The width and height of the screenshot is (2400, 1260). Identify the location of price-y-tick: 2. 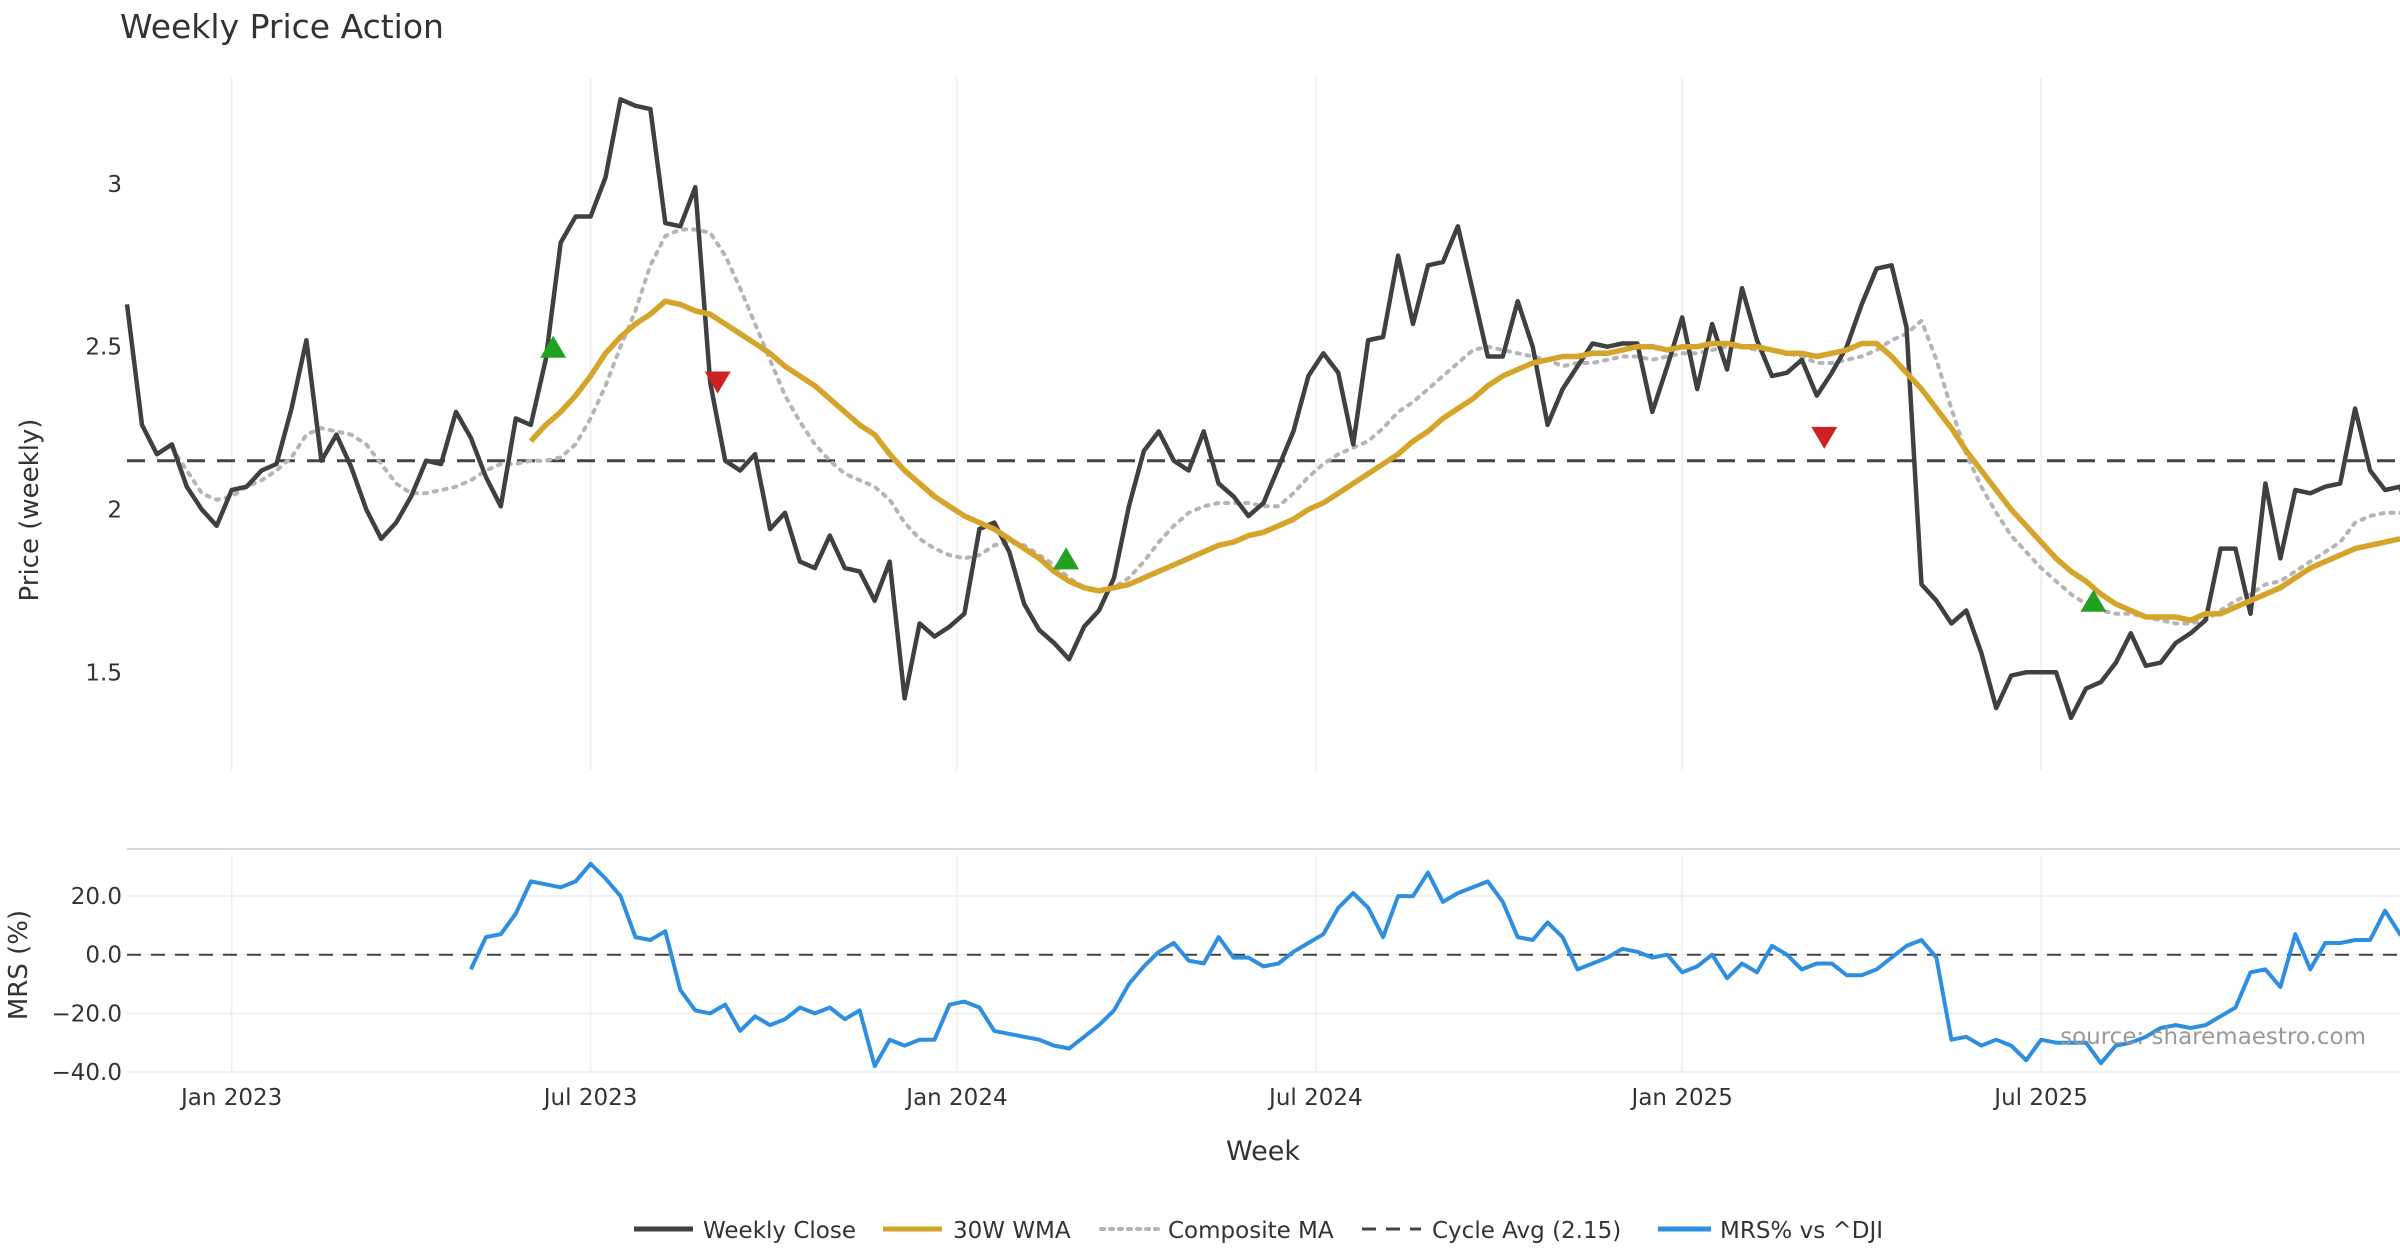
(114, 511).